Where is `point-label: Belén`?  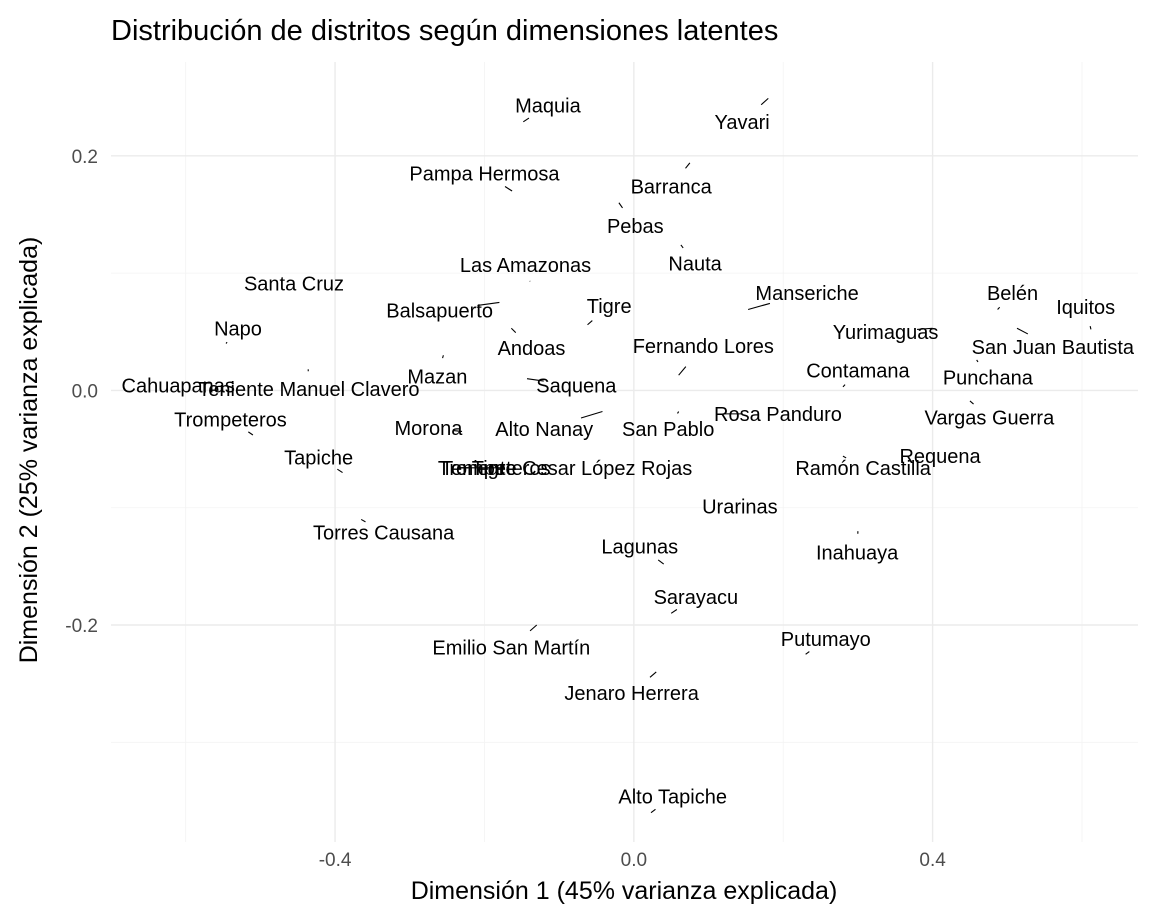
point-label: Belén is located at coordinates (1012, 294).